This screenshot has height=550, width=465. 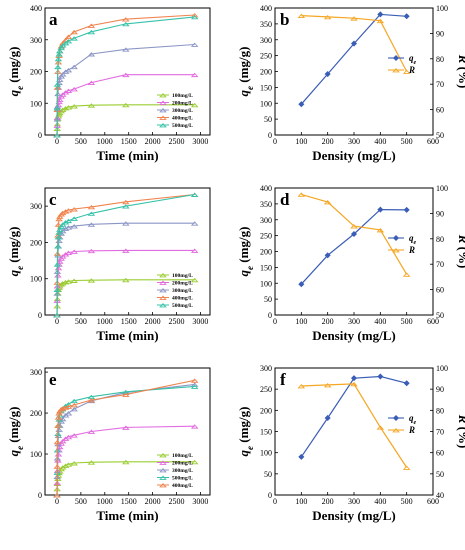 What do you see at coordinates (57, 321) in the screenshot?
I see `x-tick-label: 0` at bounding box center [57, 321].